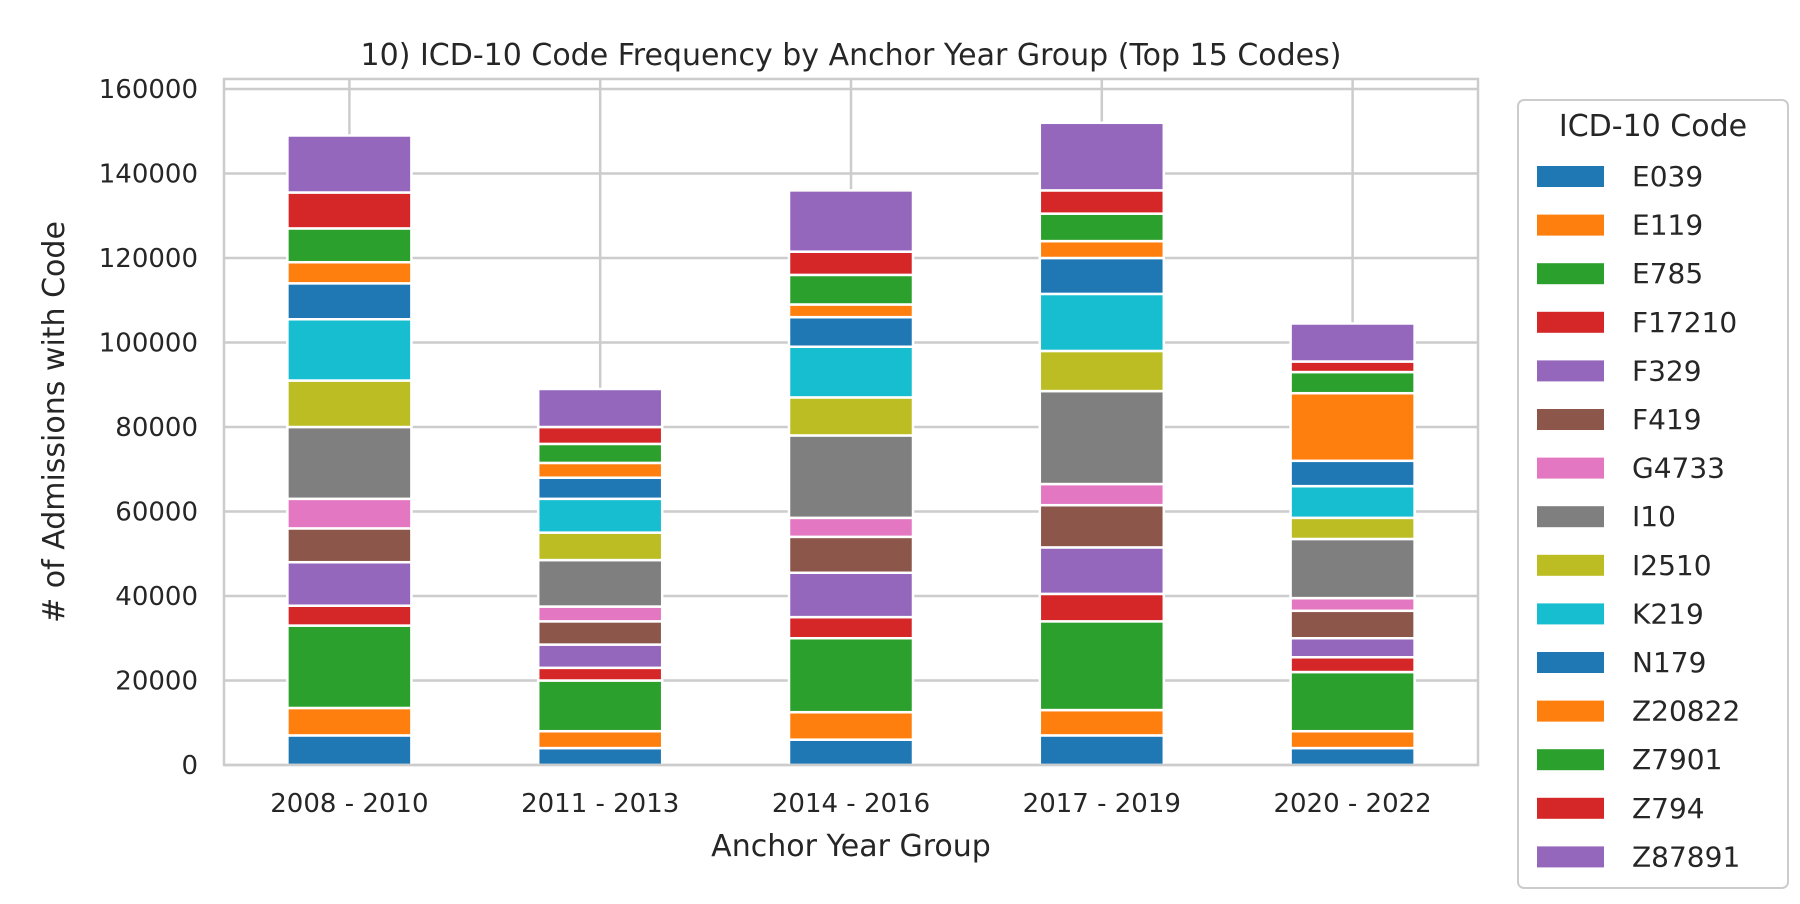 This screenshot has height=904, width=1800. I want to click on x-tick-label: 2011 - 2013, so click(600, 804).